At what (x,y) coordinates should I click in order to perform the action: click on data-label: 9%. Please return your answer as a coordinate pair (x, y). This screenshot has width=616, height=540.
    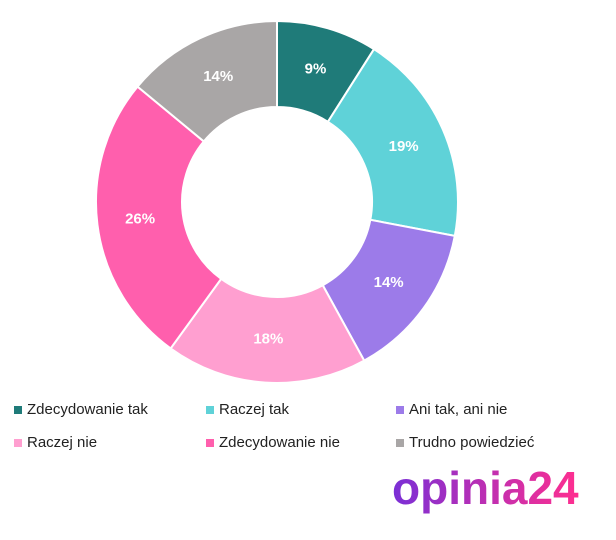
    Looking at the image, I should click on (316, 68).